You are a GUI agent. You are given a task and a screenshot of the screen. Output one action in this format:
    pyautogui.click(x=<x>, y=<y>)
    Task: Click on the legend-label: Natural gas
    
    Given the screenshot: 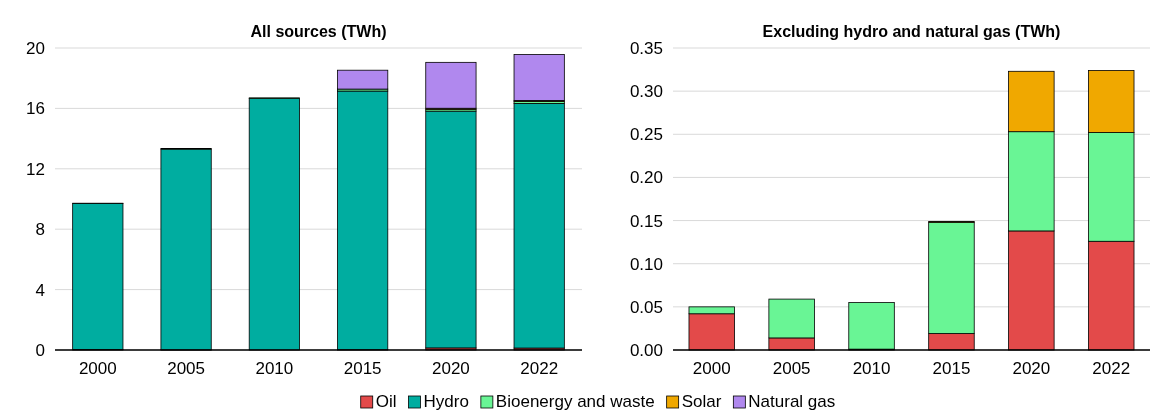 What is the action you would take?
    pyautogui.click(x=792, y=401)
    